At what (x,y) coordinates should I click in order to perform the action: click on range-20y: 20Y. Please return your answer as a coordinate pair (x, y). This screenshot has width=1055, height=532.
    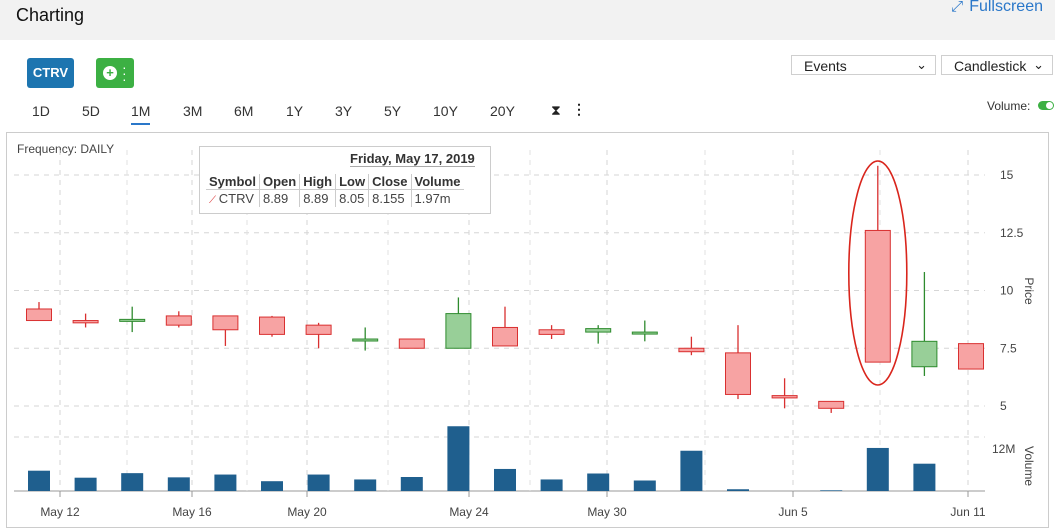
    Looking at the image, I should click on (502, 111).